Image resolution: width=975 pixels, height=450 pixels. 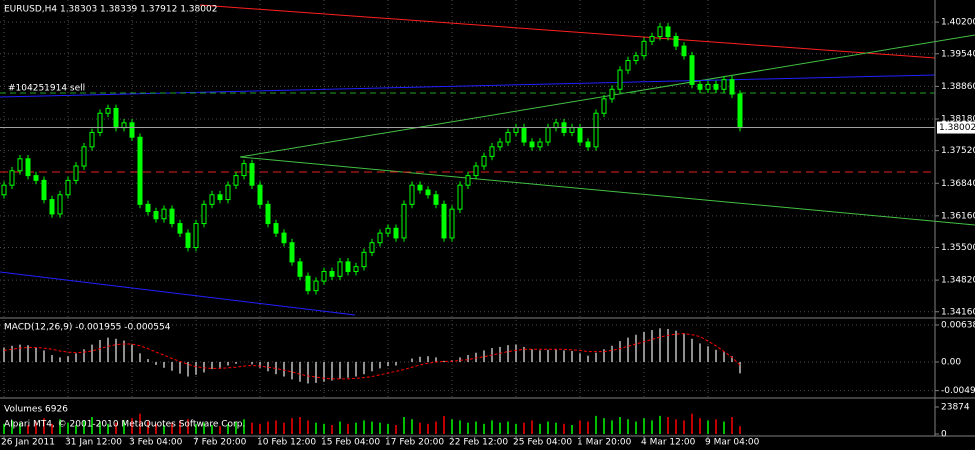 What do you see at coordinates (958, 23) in the screenshot?
I see `y-tick-label: 1.40200` at bounding box center [958, 23].